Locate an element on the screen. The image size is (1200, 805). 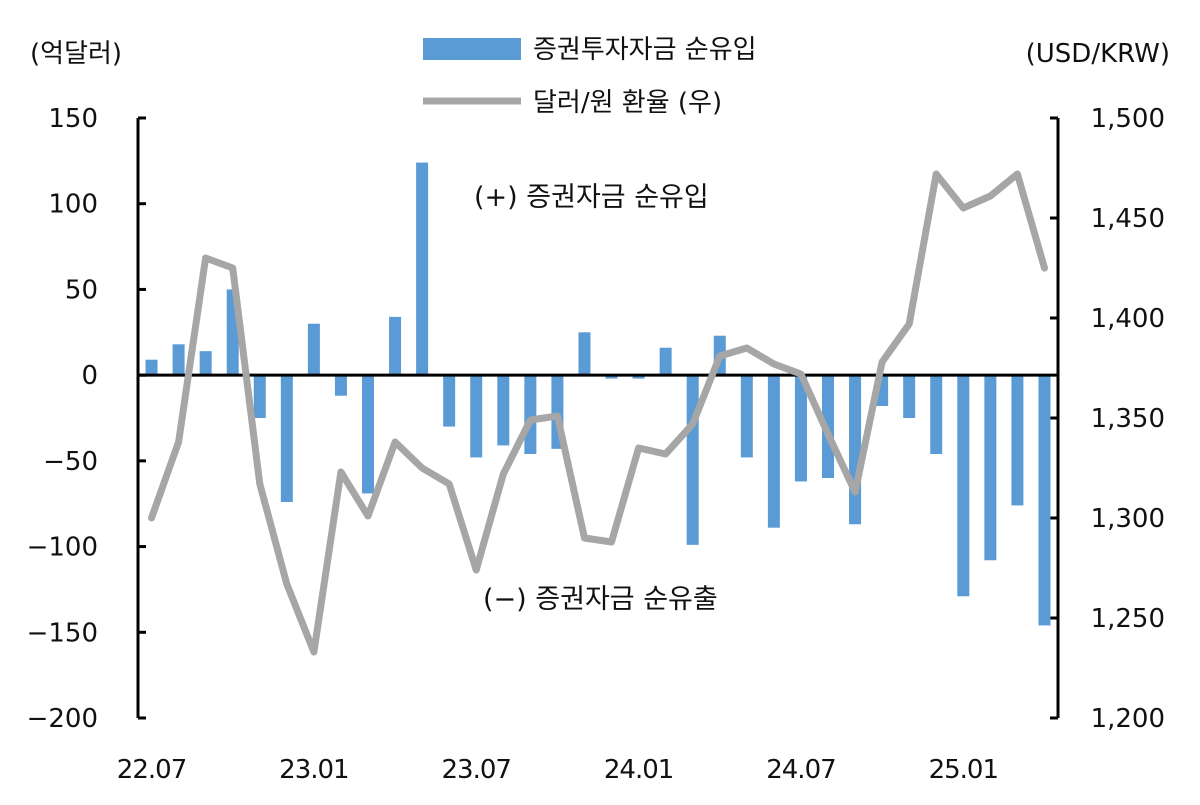
x-tick-label: 25.01 is located at coordinates (963, 770).